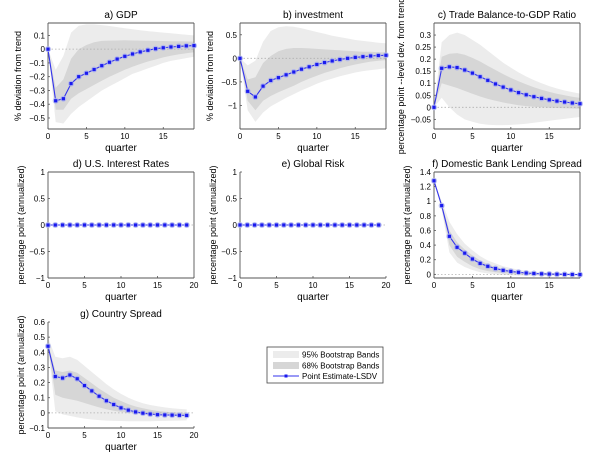 The width and height of the screenshot is (600, 466). I want to click on legend-label-band68: 68% Bootstrap Bands, so click(340, 366).